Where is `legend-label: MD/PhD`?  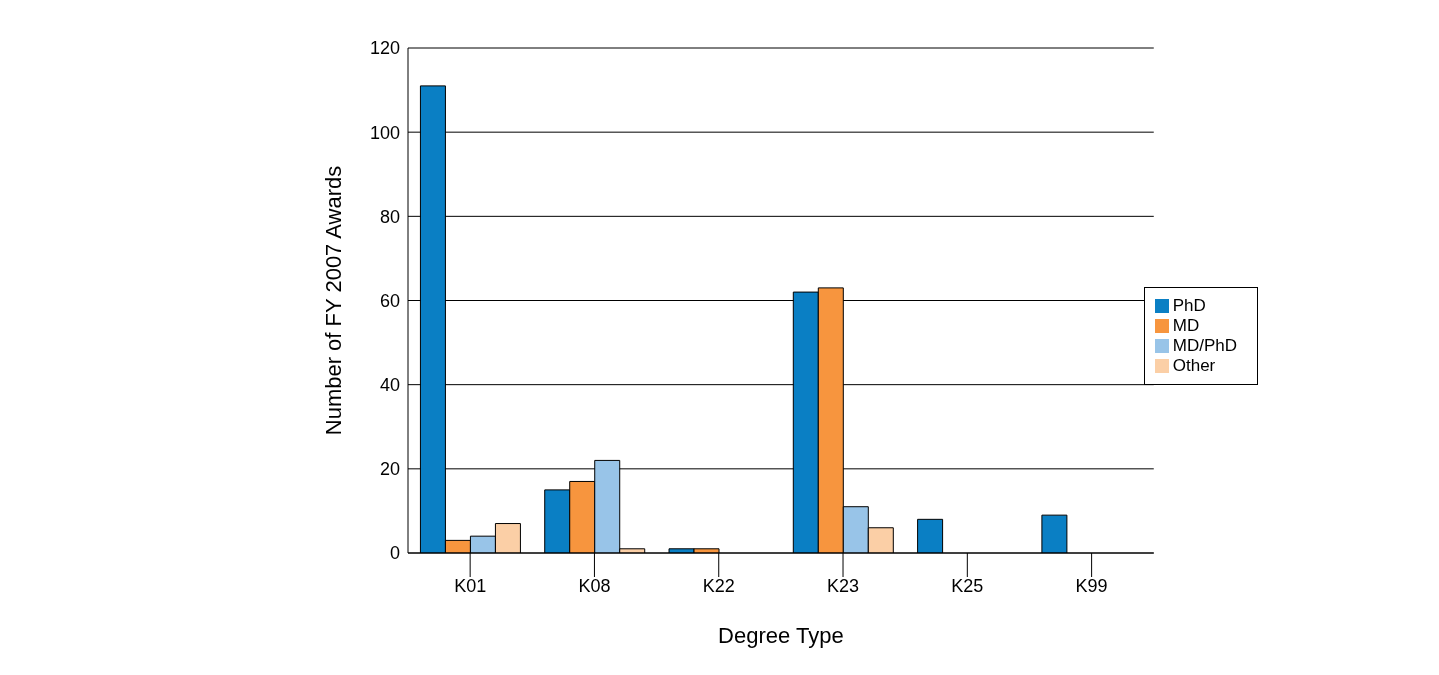
legend-label: MD/PhD is located at coordinates (1204, 345).